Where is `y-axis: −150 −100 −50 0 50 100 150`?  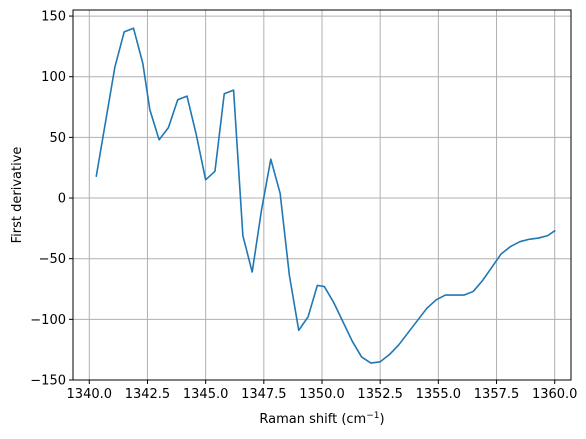
y-axis: −150 −100 −50 0 50 100 150 is located at coordinates (51, 199).